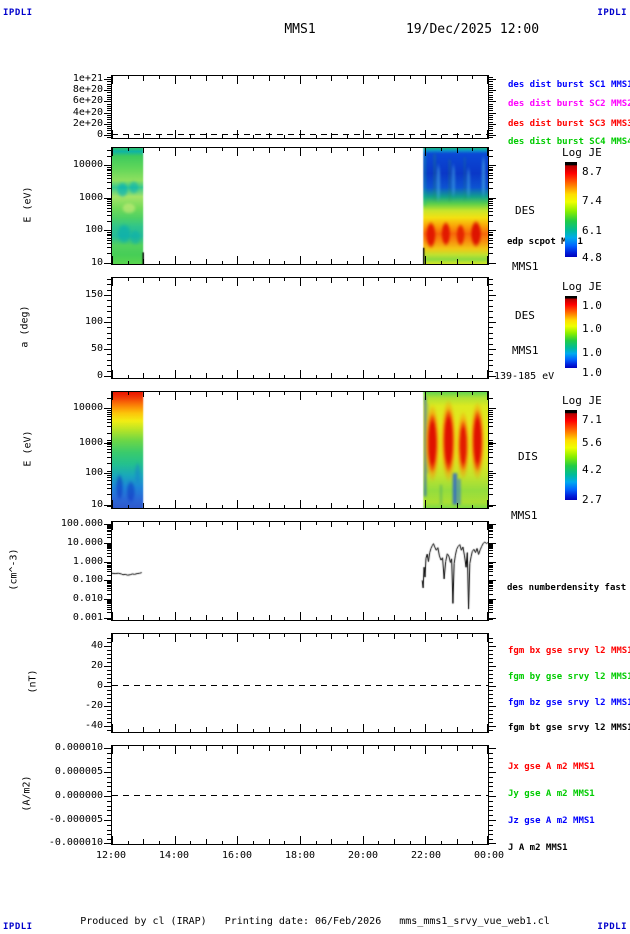 The width and height of the screenshot is (630, 934). What do you see at coordinates (568, 587) in the screenshot?
I see `right-label: des numberdensity fast M` at bounding box center [568, 587].